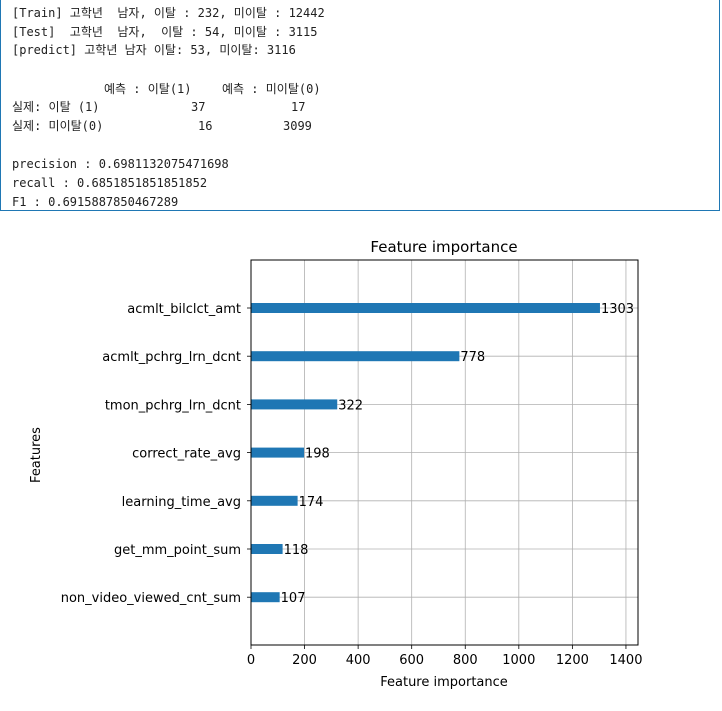 The image size is (722, 711). I want to click on y-tick-label: acmlt_bilclct_amt, so click(184, 309).